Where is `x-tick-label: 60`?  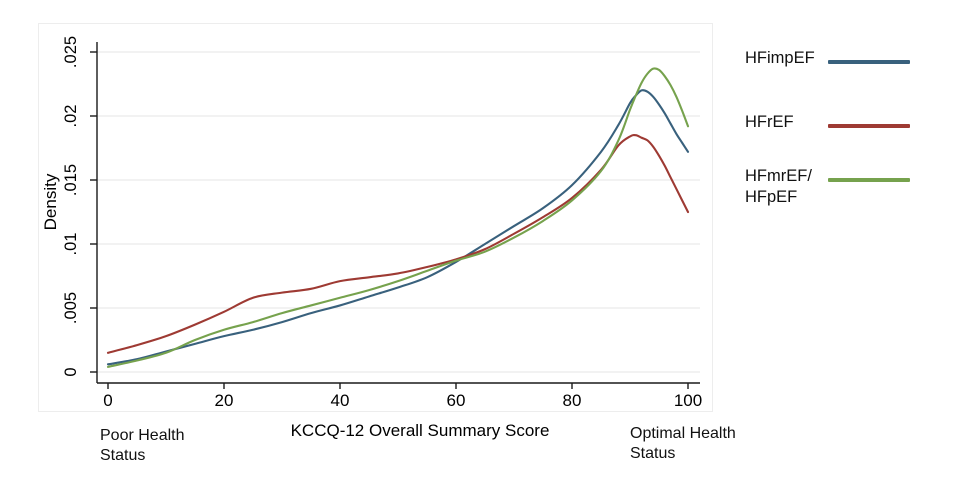
x-tick-label: 60 is located at coordinates (456, 400).